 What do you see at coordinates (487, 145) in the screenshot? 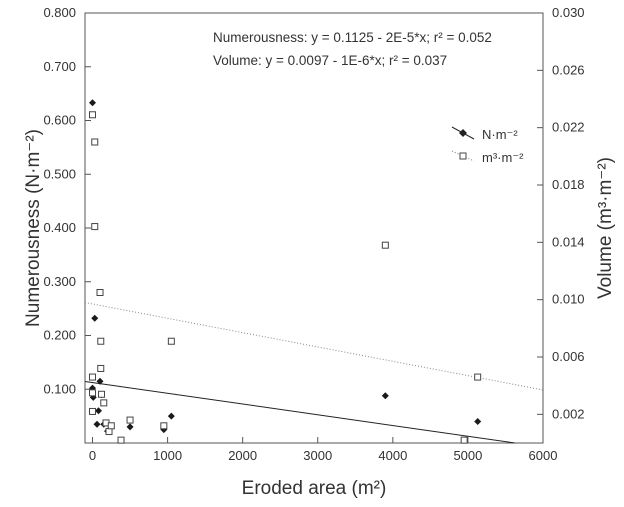
I see `legend: N·m⁻² m³·m⁻²` at bounding box center [487, 145].